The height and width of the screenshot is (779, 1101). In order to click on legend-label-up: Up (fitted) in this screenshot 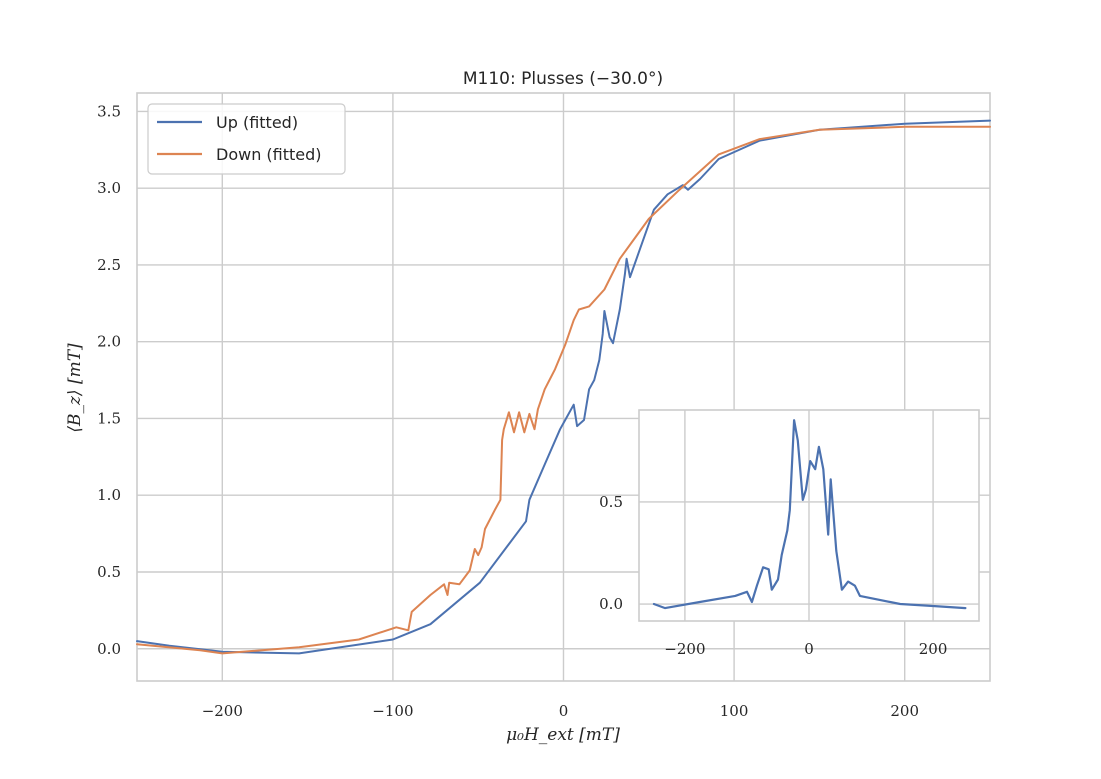, I will do `click(257, 122)`.